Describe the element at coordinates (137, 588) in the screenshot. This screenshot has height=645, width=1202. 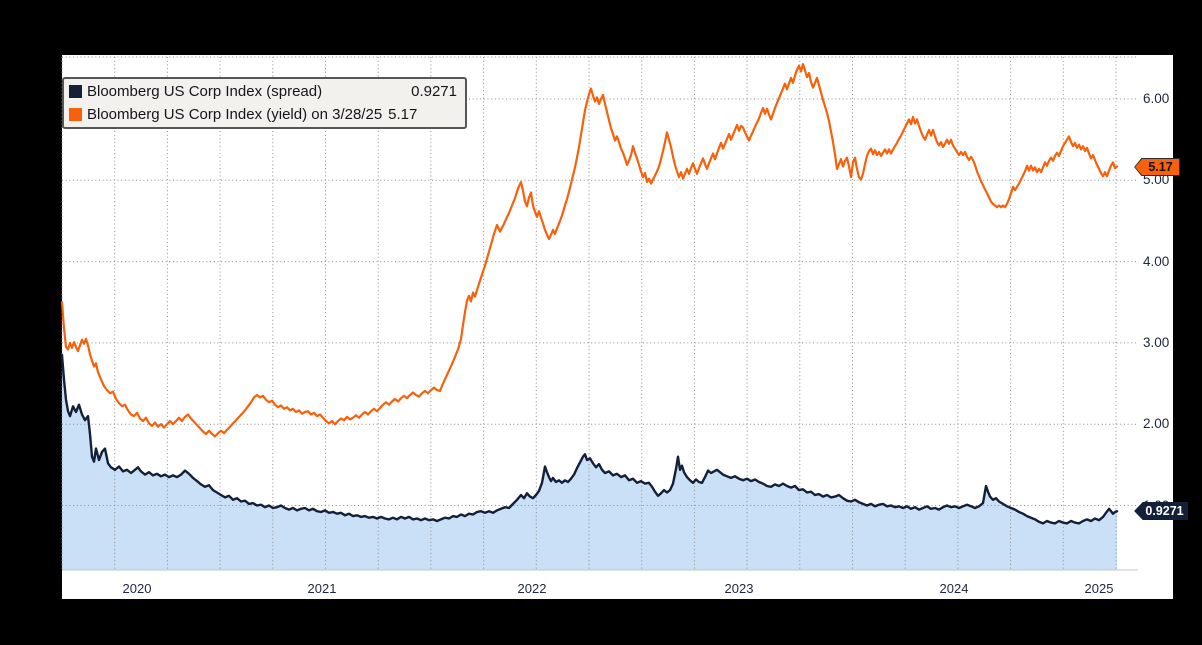
I see `x-tick-label: 2020` at that location.